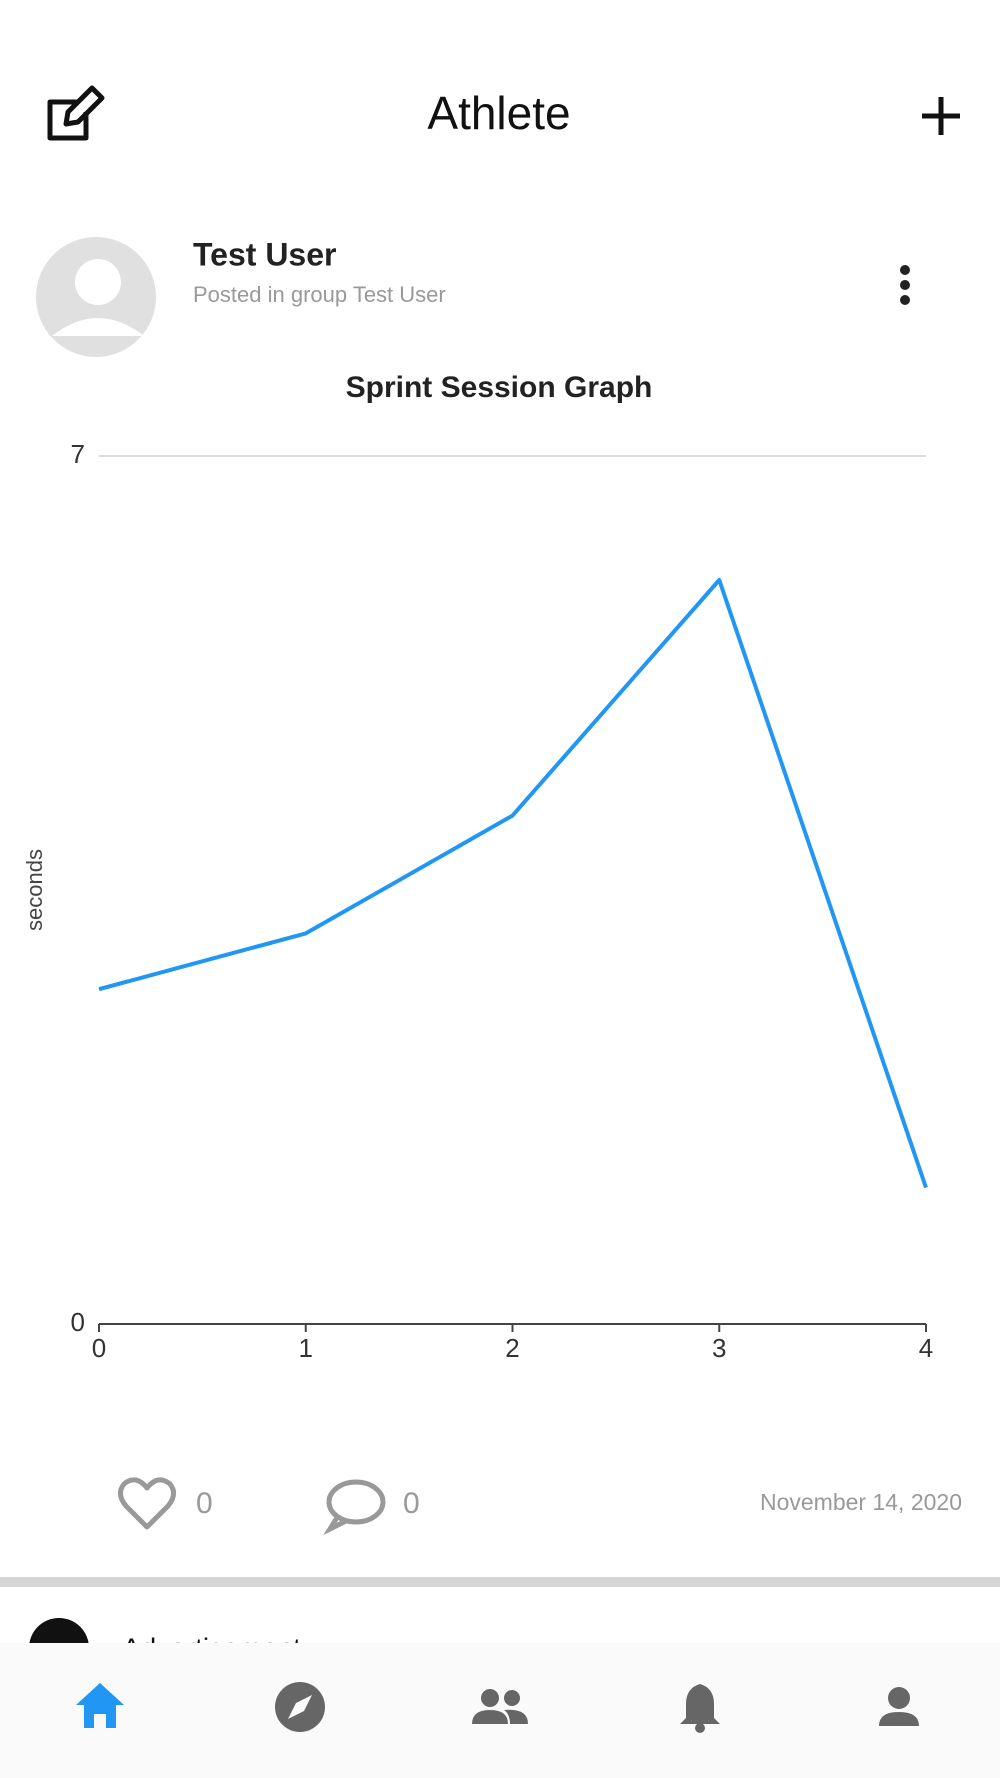 The image size is (1000, 1778). Describe the element at coordinates (100, 1705) in the screenshot. I see `nav-home` at that location.